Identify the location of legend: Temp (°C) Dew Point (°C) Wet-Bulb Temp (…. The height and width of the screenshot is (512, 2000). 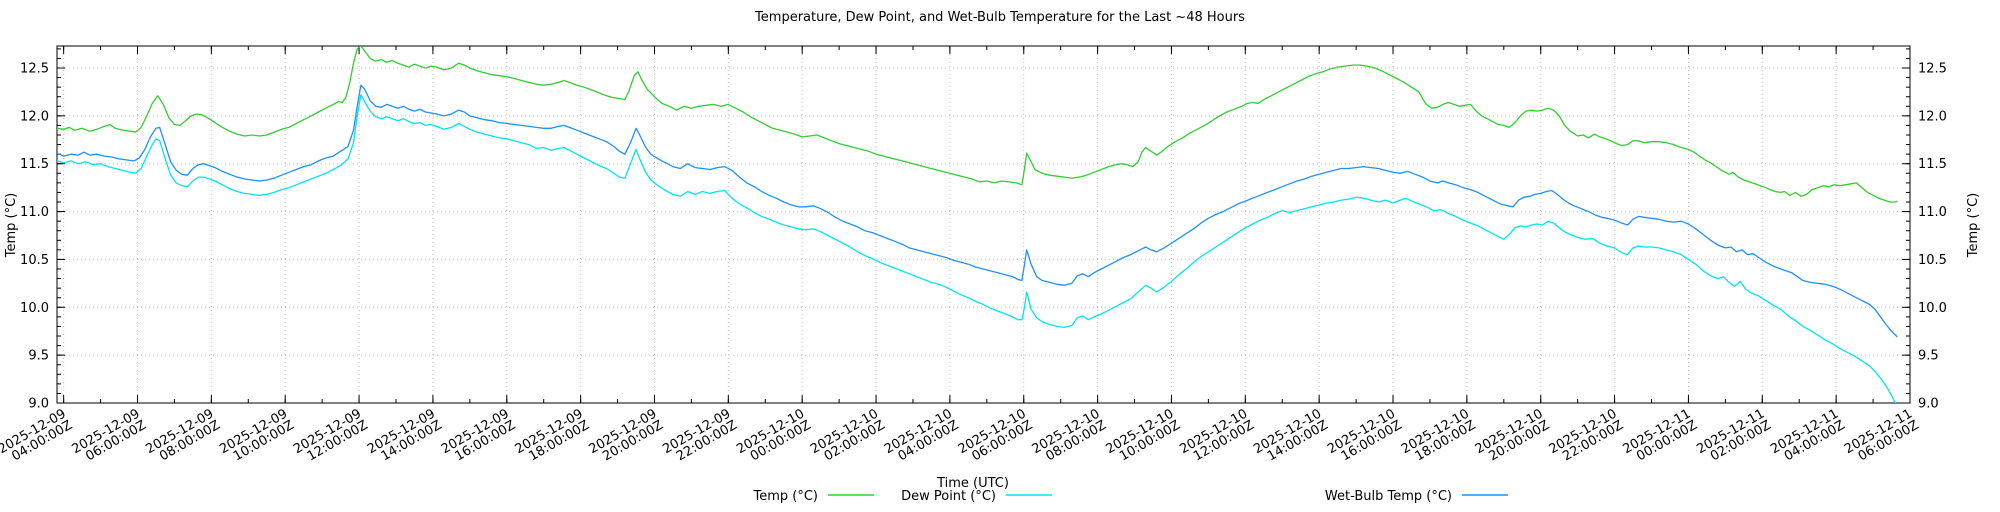
(1130, 496).